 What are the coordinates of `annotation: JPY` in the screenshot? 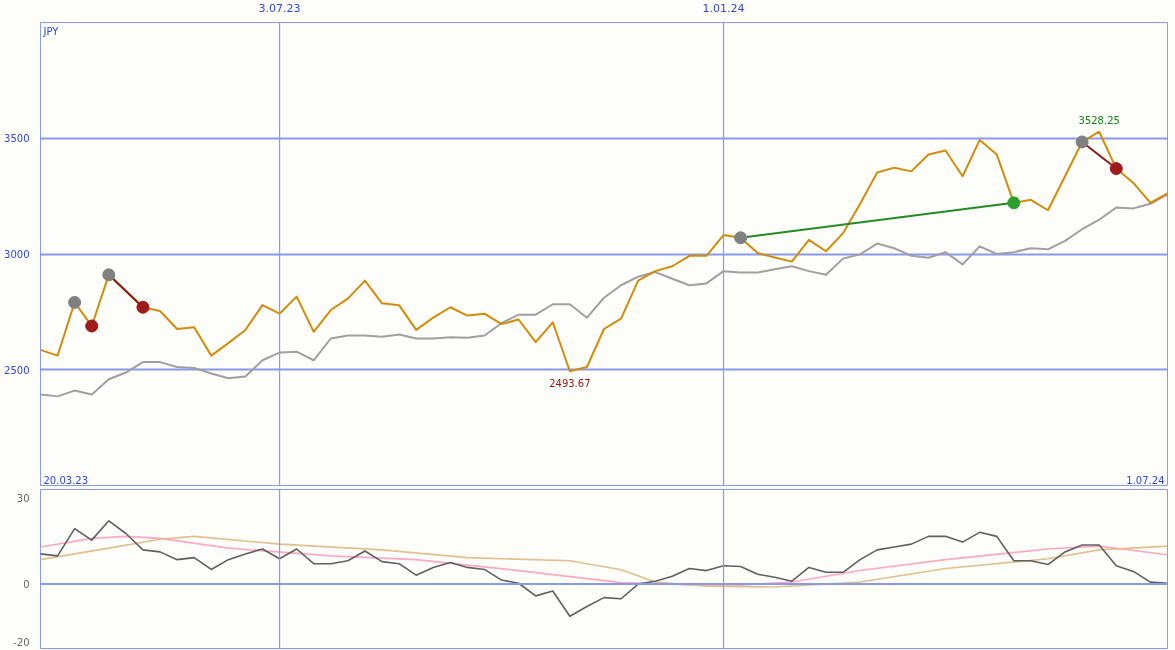 It's located at (51, 31).